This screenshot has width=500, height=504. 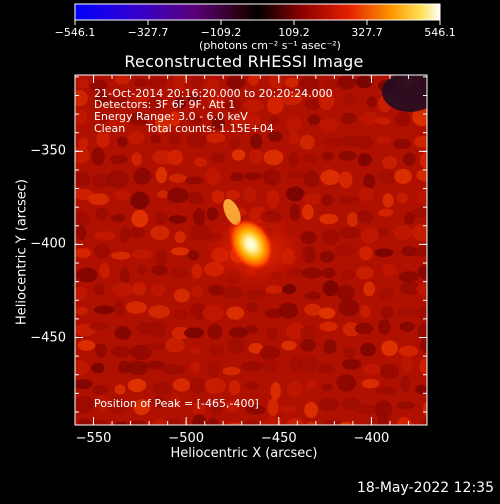 I want to click on algorithm-text: Clean, so click(x=110, y=128).